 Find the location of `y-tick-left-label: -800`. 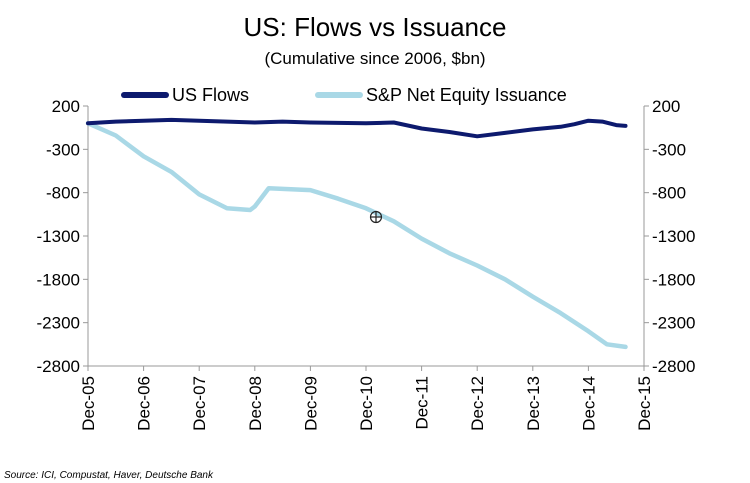

y-tick-left-label: -800 is located at coordinates (63, 193).